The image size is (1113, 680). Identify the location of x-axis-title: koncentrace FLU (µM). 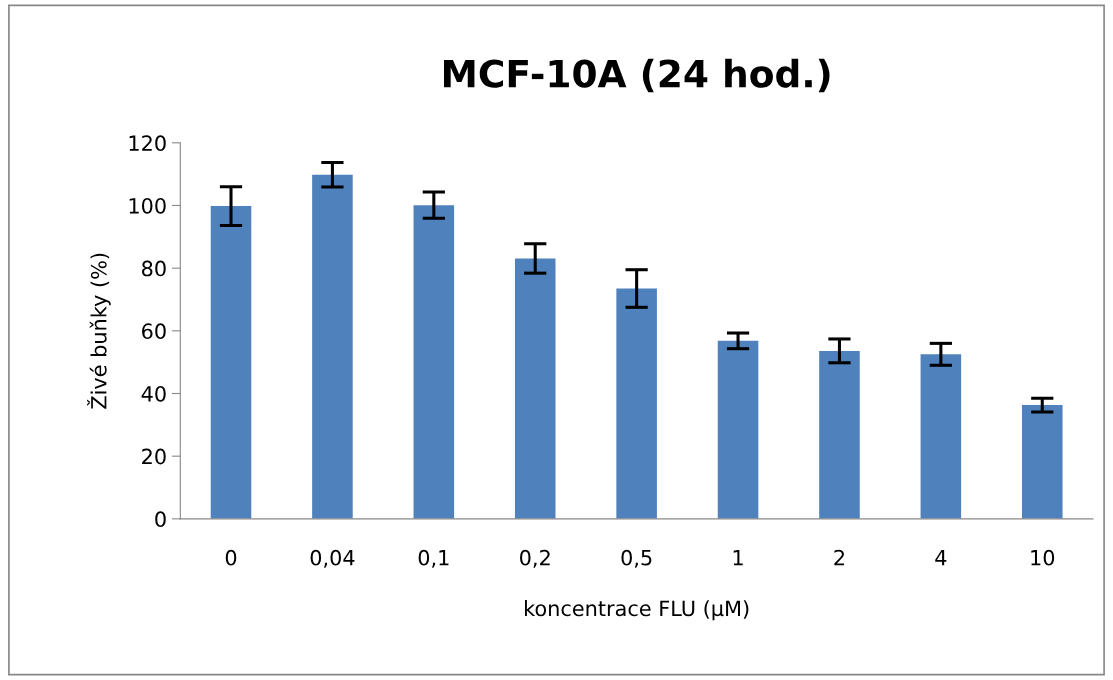
(637, 610).